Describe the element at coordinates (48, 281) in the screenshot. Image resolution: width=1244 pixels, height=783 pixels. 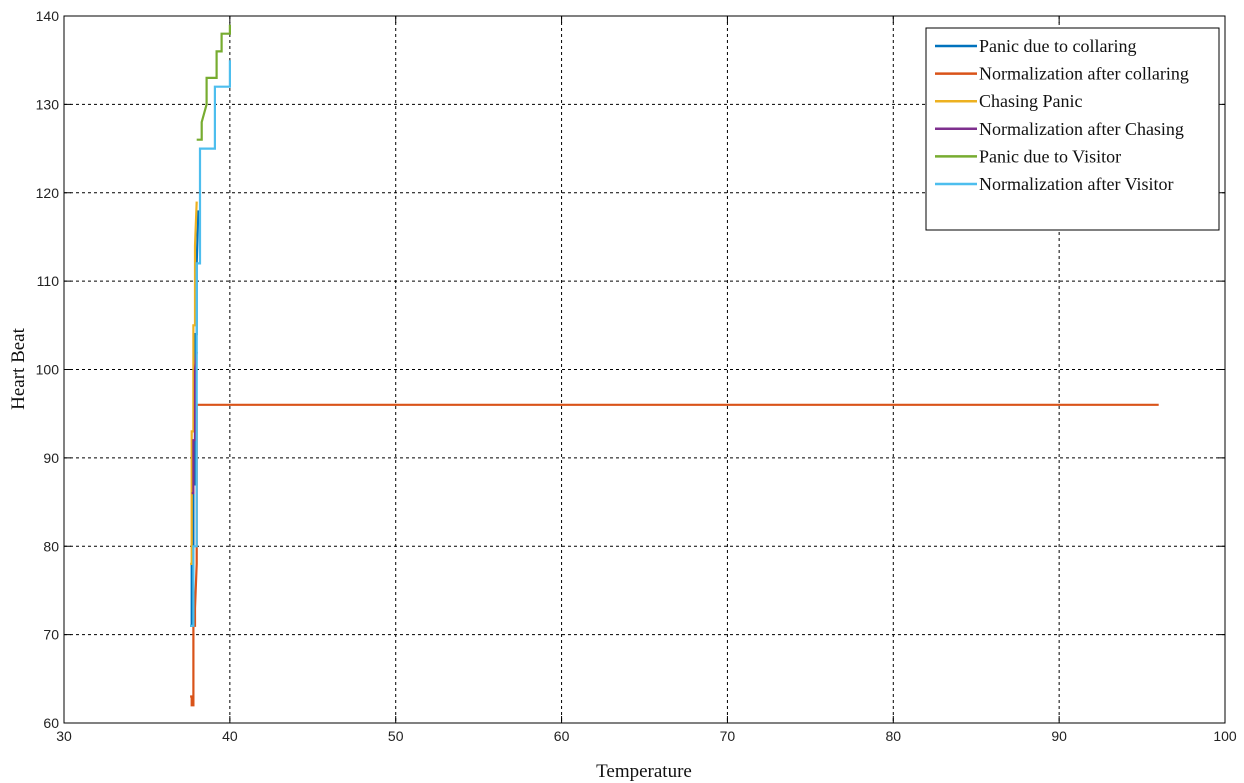
I see `y-tick-label: 110` at that location.